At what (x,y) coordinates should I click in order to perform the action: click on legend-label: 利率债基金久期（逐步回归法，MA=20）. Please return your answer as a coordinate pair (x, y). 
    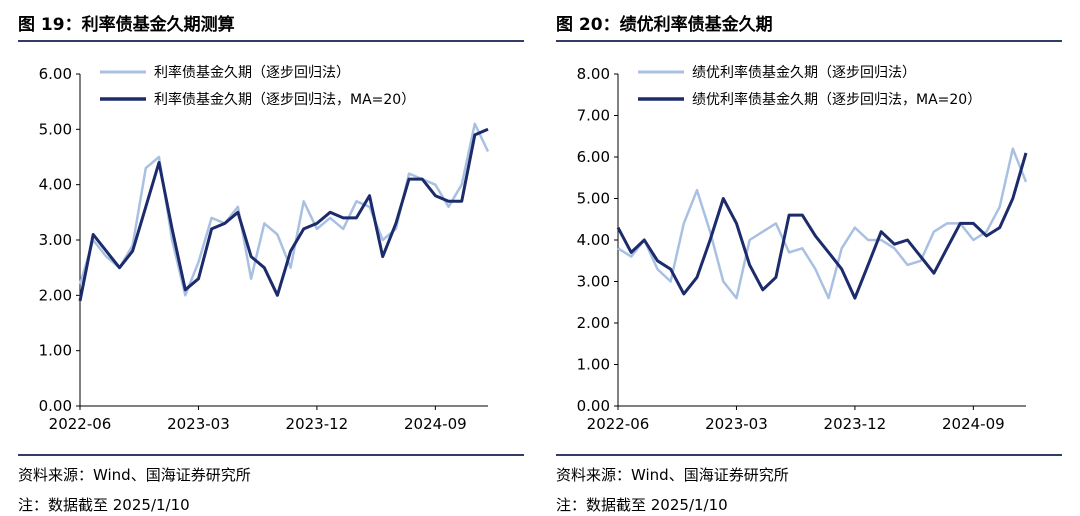
    Looking at the image, I should click on (284, 99).